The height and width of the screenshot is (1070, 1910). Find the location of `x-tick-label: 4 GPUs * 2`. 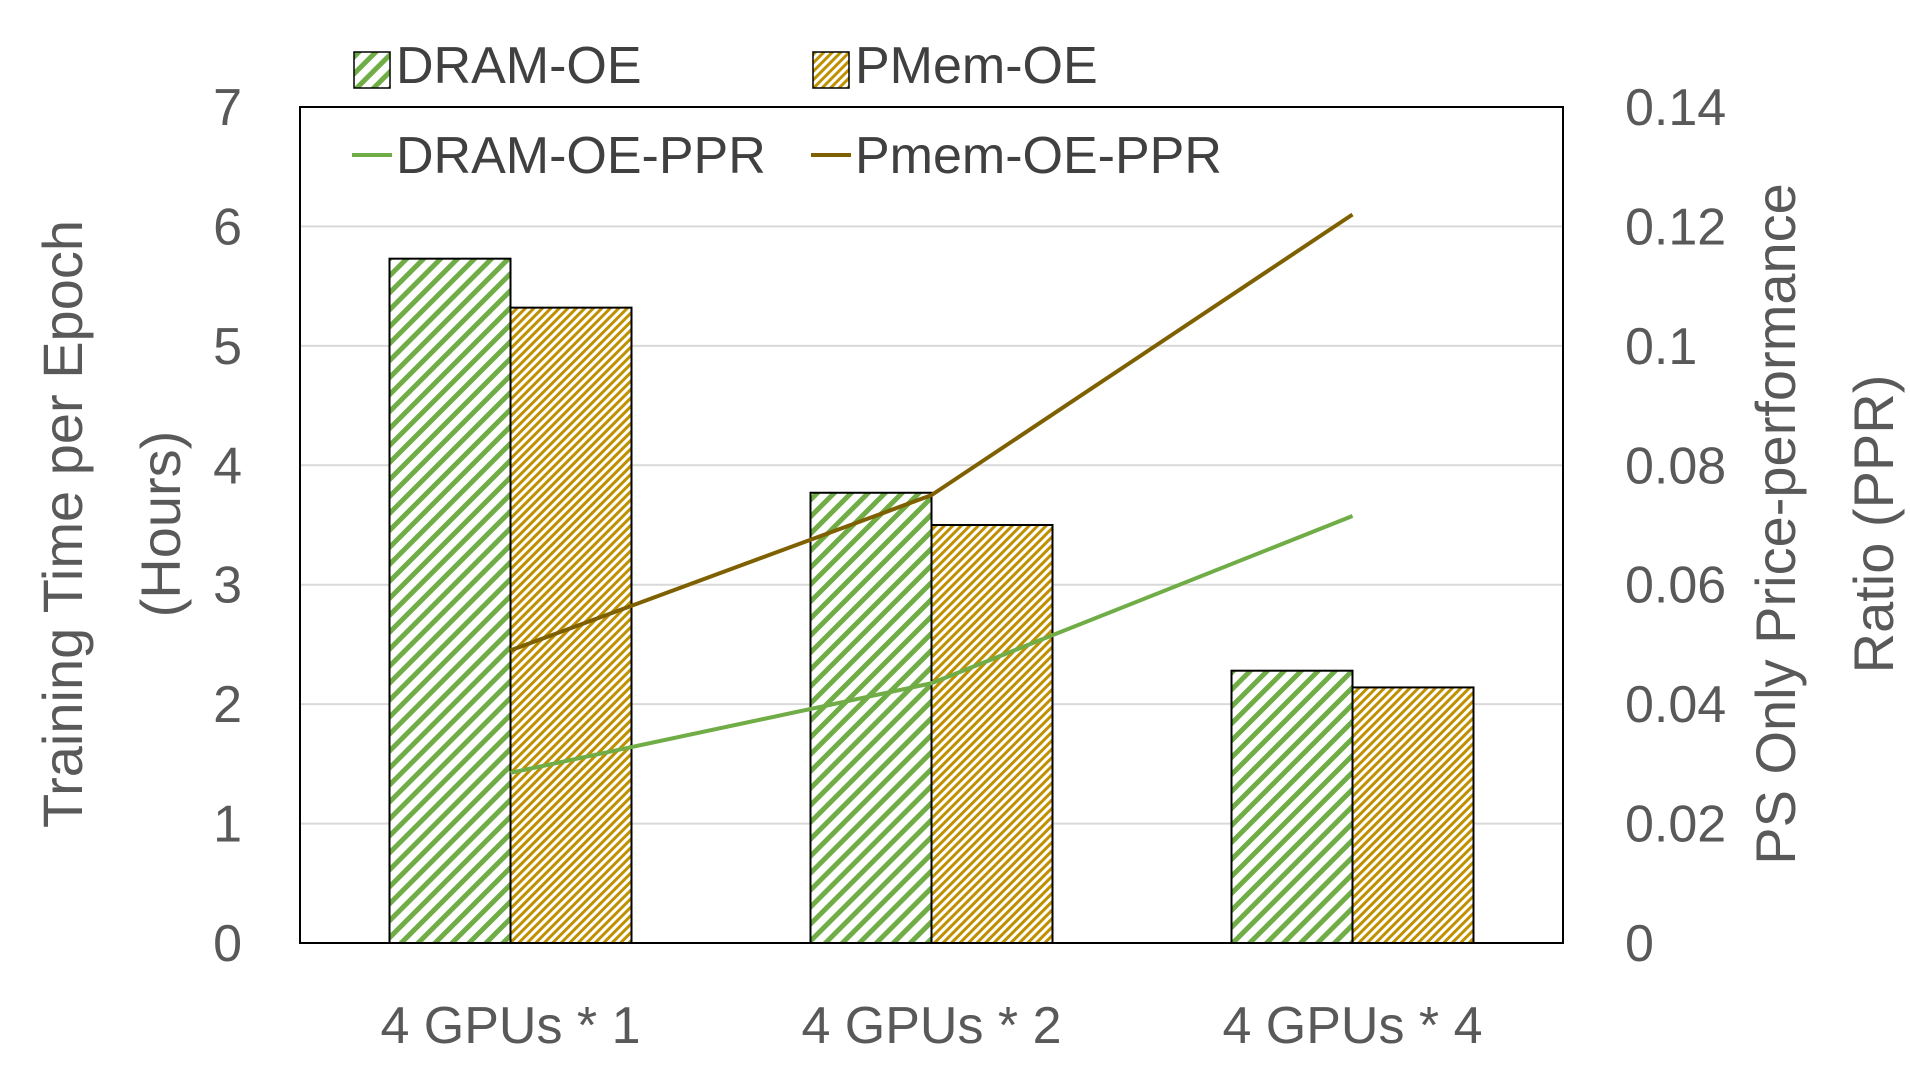

x-tick-label: 4 GPUs * 2 is located at coordinates (931, 1026).